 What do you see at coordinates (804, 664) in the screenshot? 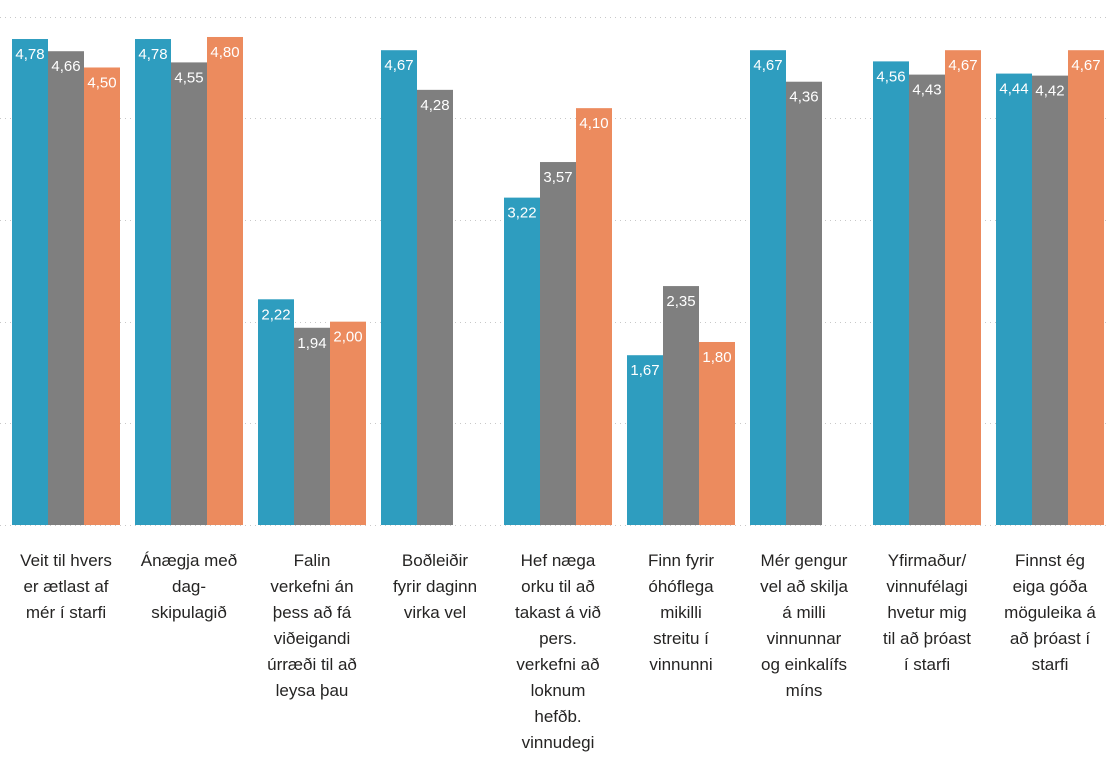
I see `category-label: og einkalífs` at bounding box center [804, 664].